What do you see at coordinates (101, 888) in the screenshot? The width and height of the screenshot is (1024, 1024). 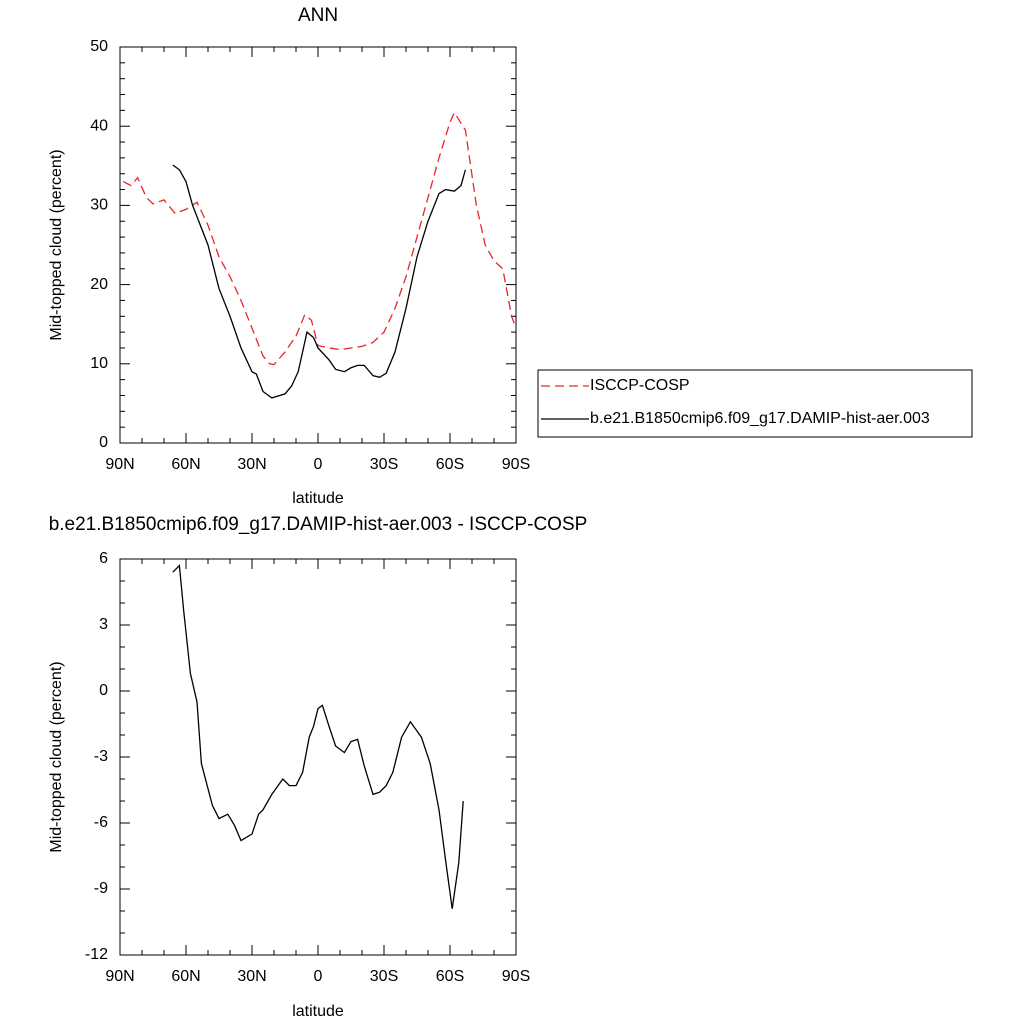 I see `y-tick-label: -9` at bounding box center [101, 888].